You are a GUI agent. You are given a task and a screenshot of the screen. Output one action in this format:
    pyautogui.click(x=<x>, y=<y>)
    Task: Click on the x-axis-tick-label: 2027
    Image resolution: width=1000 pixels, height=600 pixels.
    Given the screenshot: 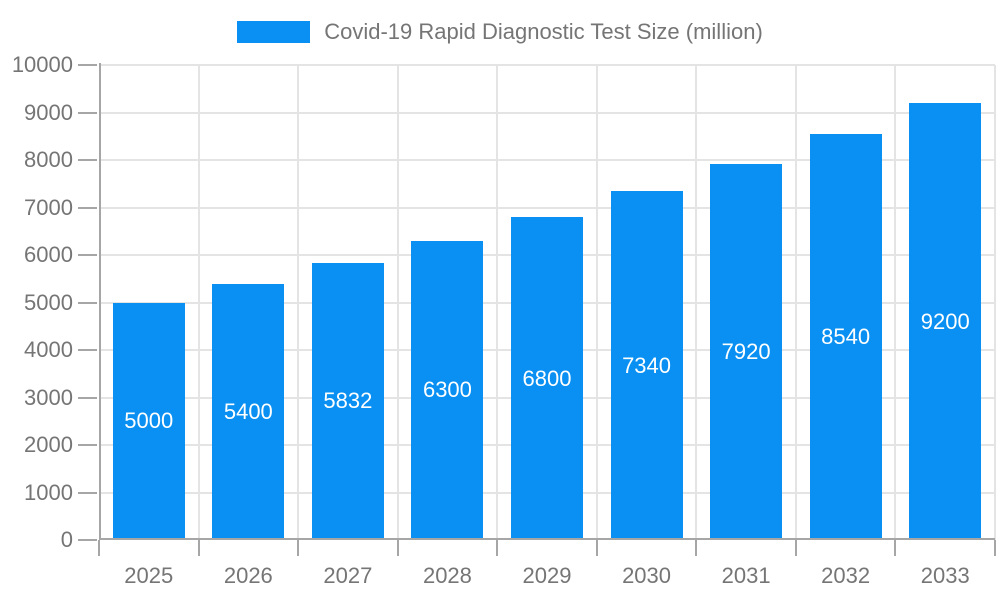 What is the action you would take?
    pyautogui.click(x=348, y=575)
    